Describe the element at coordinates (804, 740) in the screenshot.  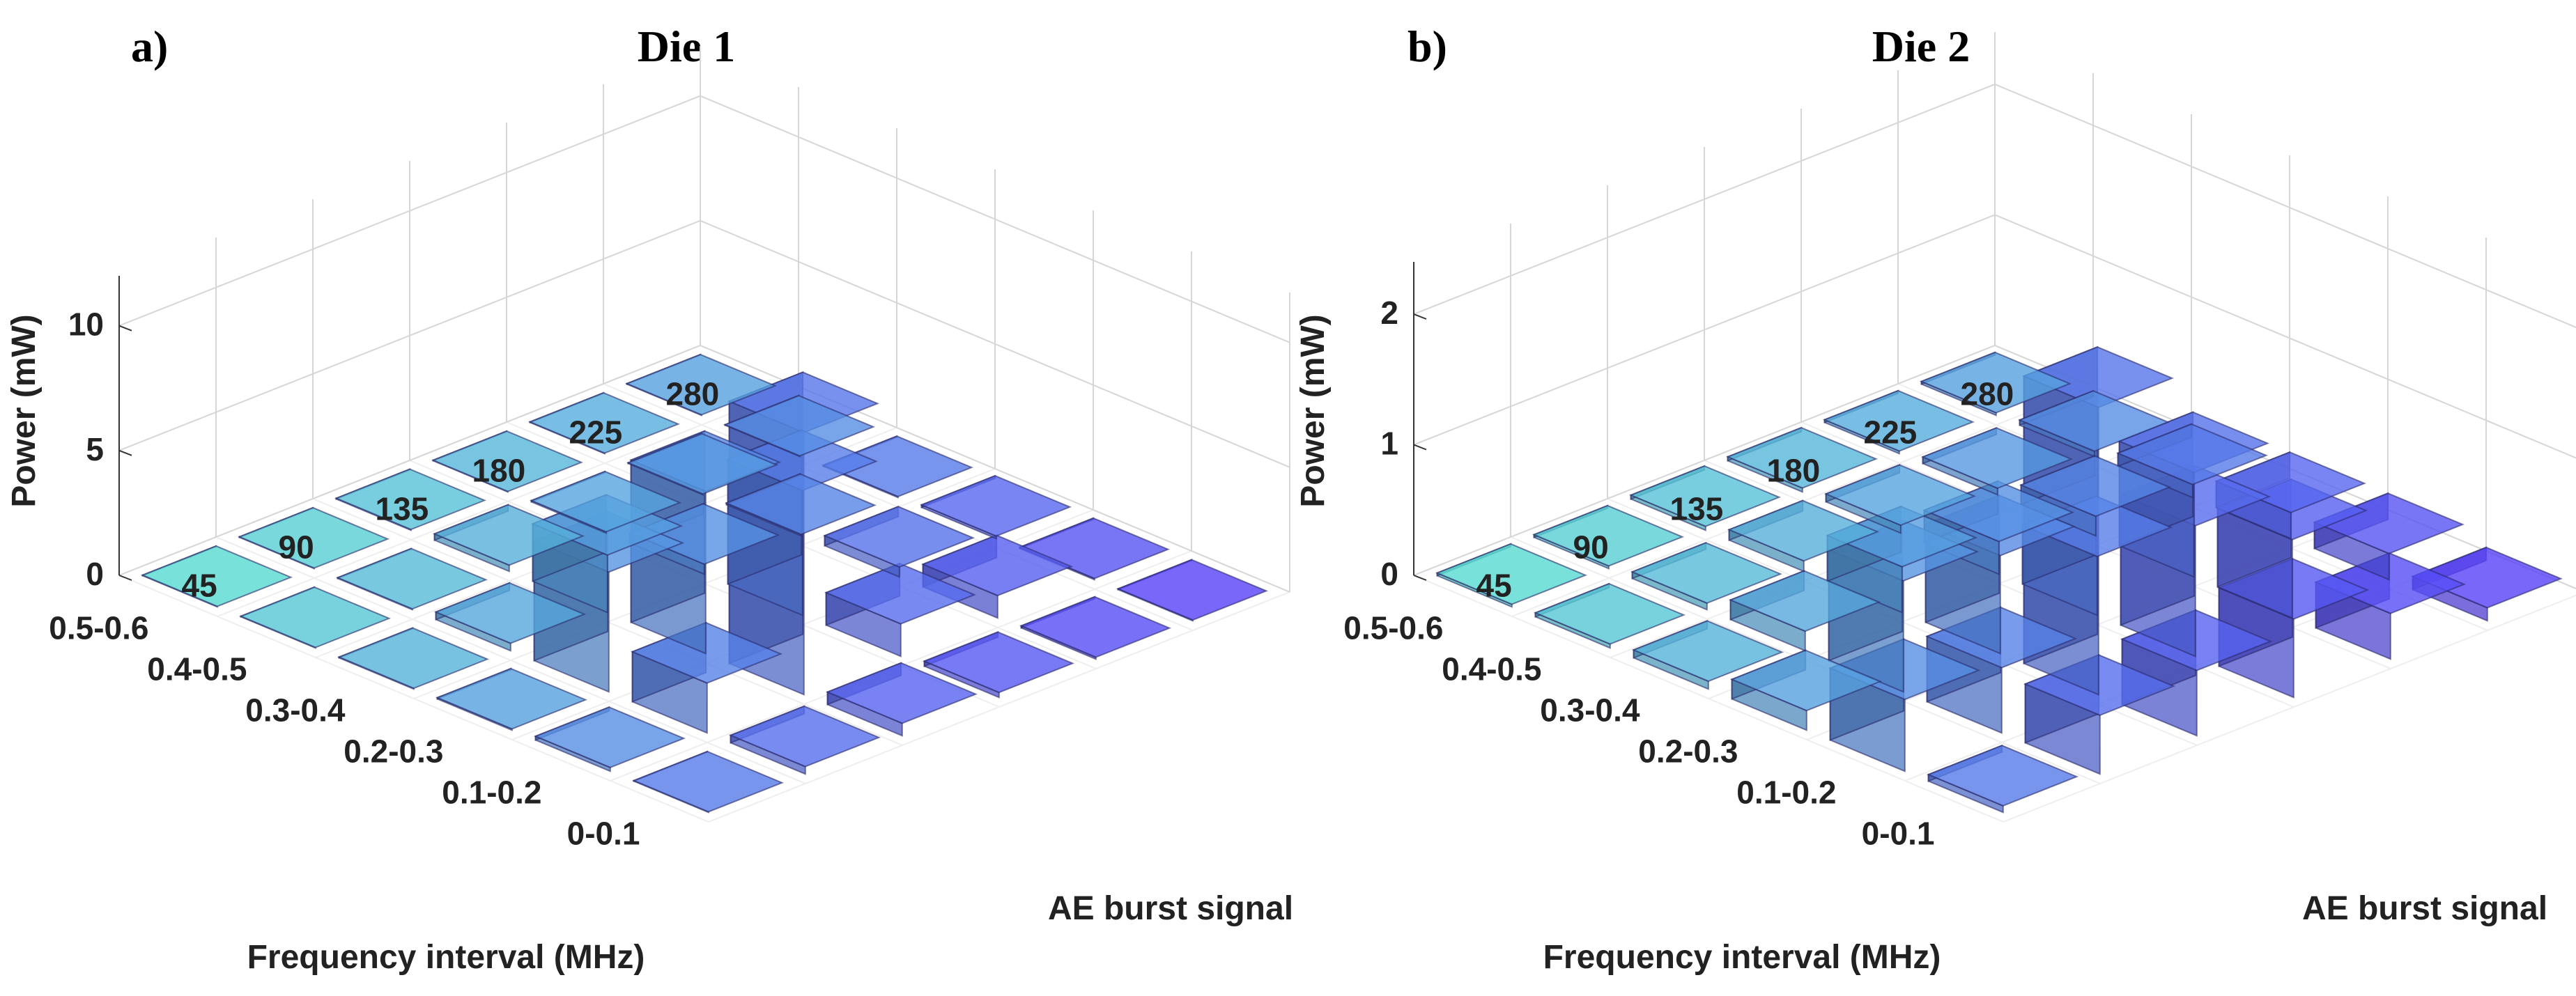
I see `bar-0-0.1-90` at that location.